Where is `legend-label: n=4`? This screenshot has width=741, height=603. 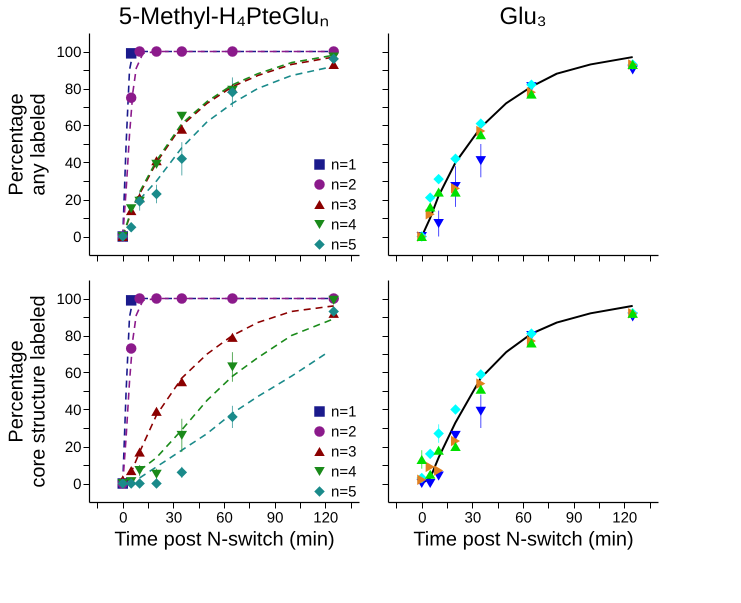 legend-label: n=4 is located at coordinates (343, 225).